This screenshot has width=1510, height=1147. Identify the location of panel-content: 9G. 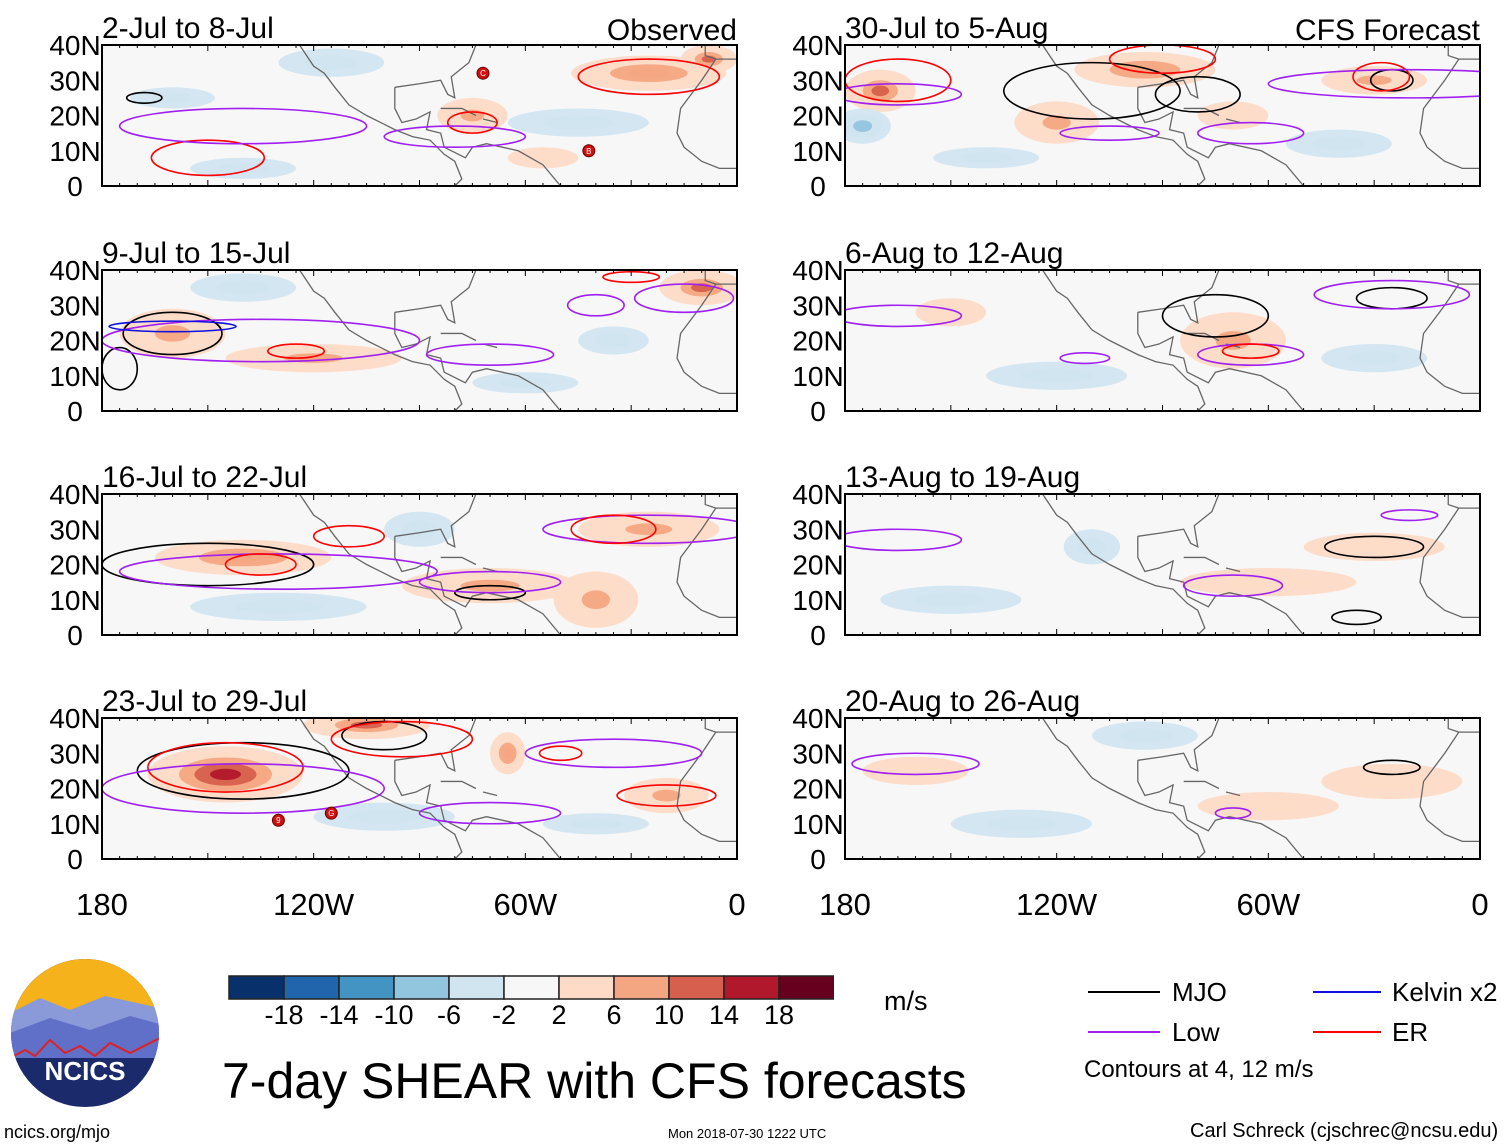
(419, 788).